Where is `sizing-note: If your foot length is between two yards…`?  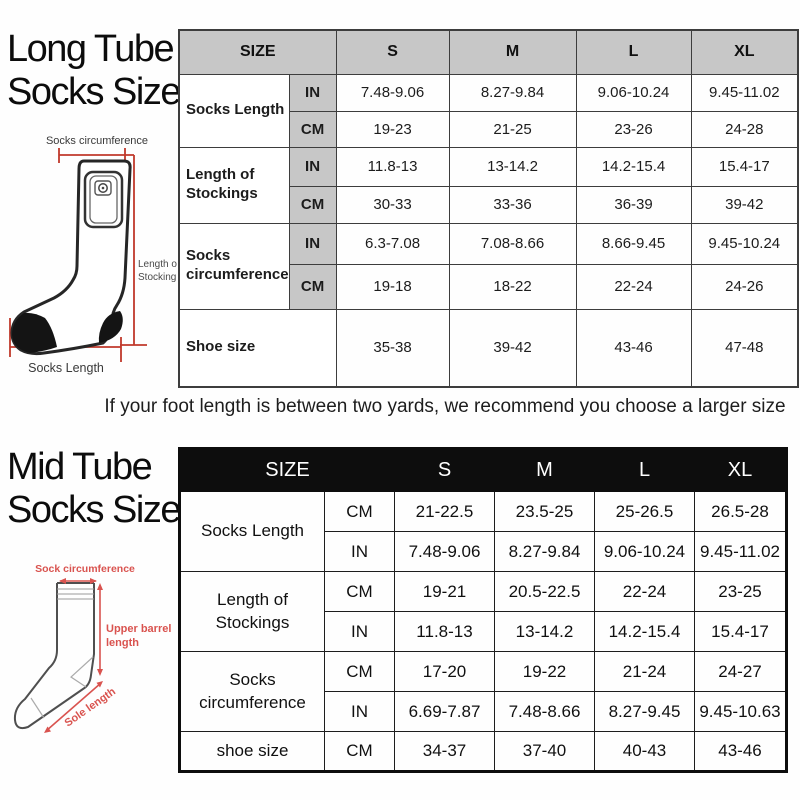
sizing-note: If your foot length is between two yards… is located at coordinates (445, 406).